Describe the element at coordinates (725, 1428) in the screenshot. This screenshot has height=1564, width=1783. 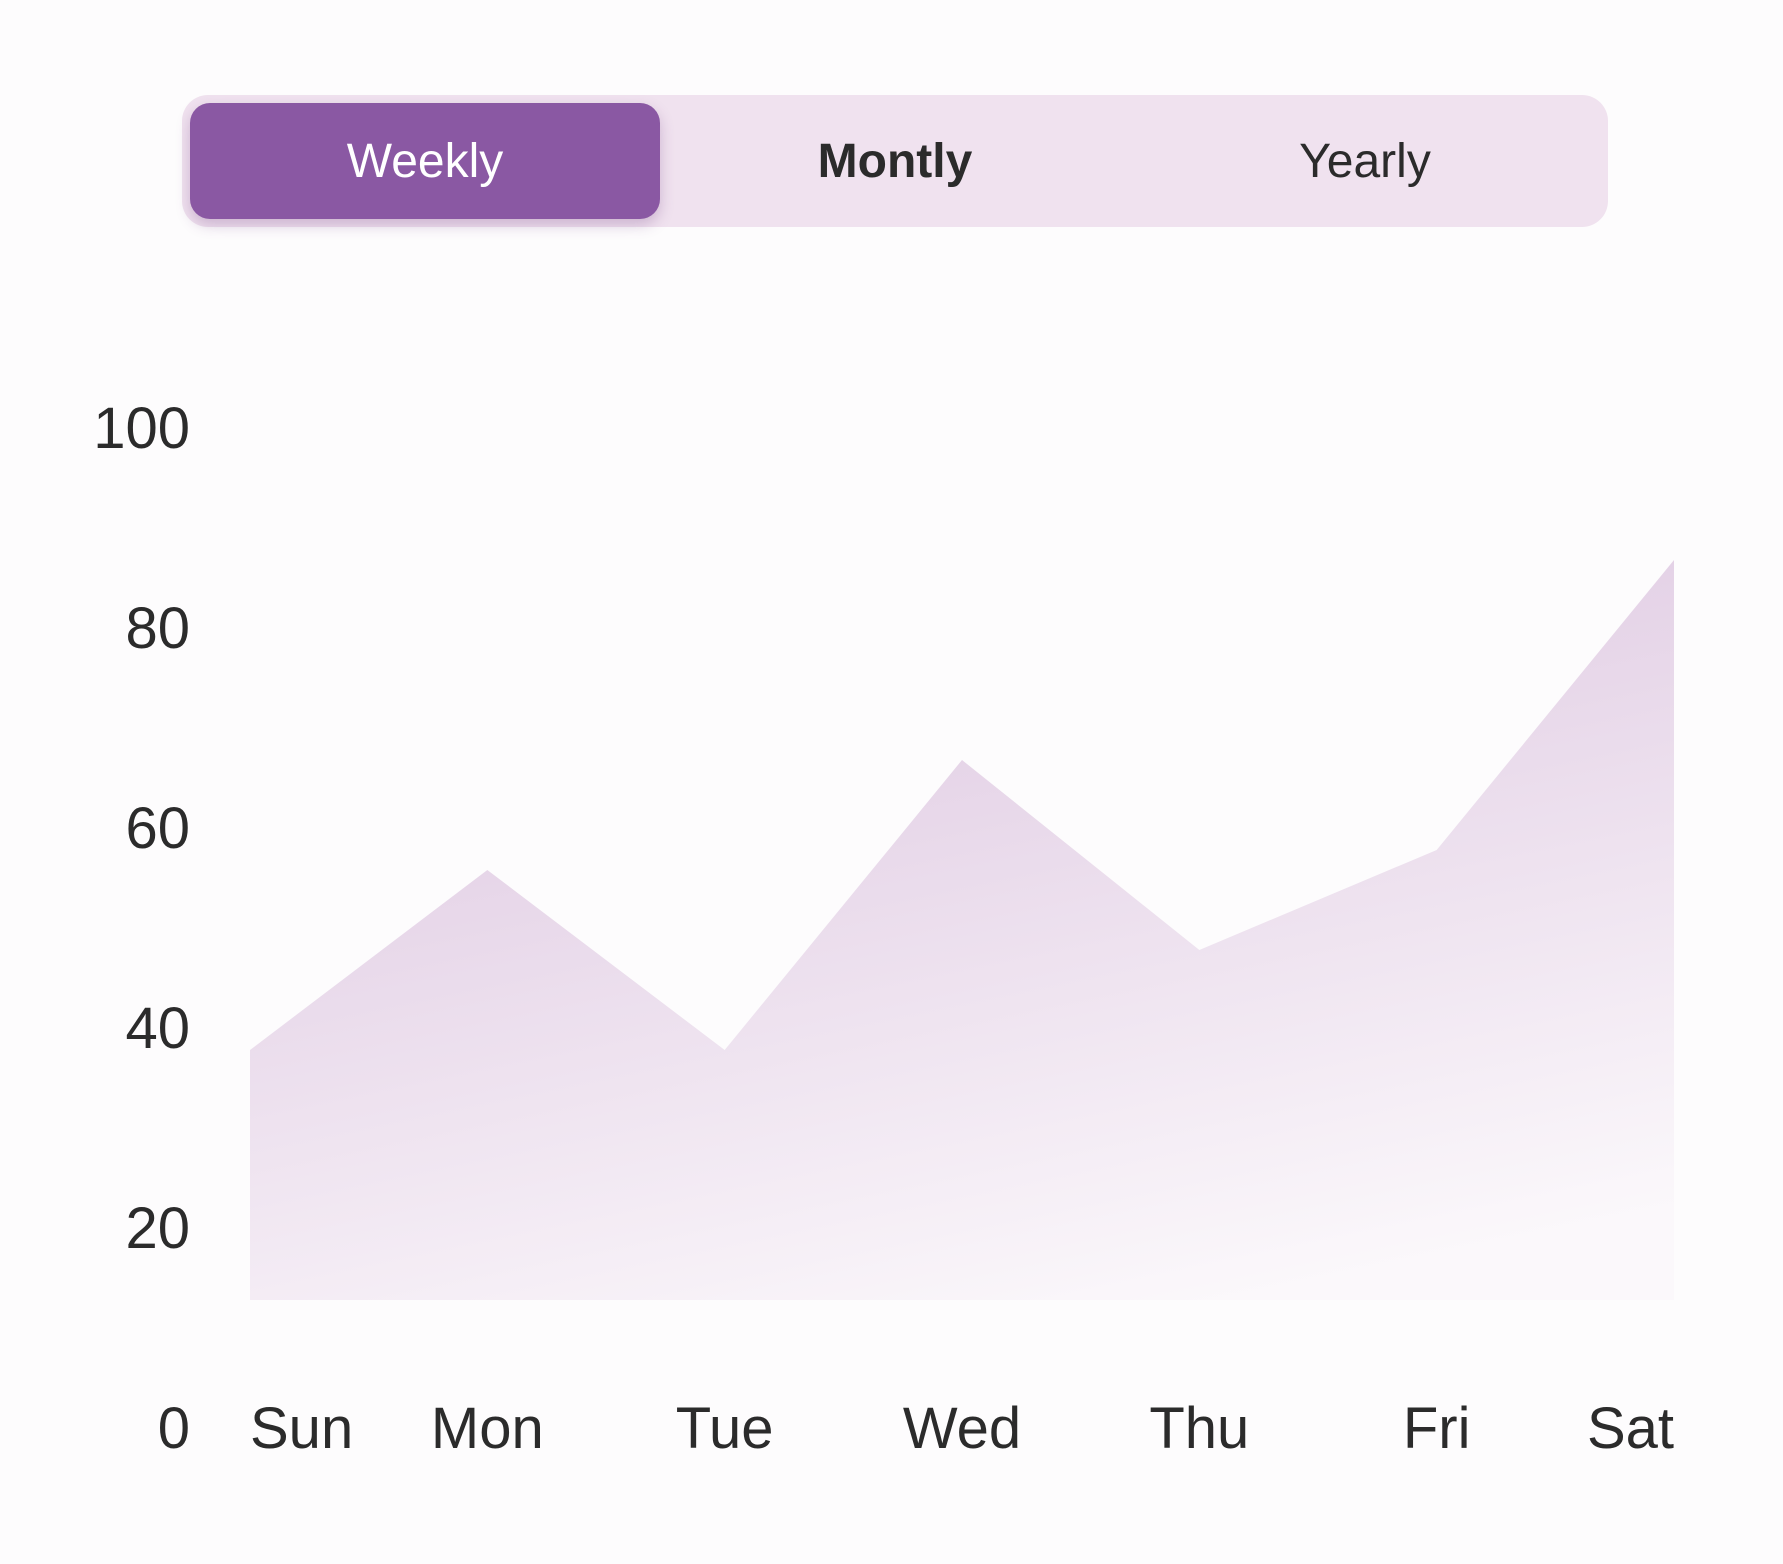
I see `x-tick-label: Tue` at that location.